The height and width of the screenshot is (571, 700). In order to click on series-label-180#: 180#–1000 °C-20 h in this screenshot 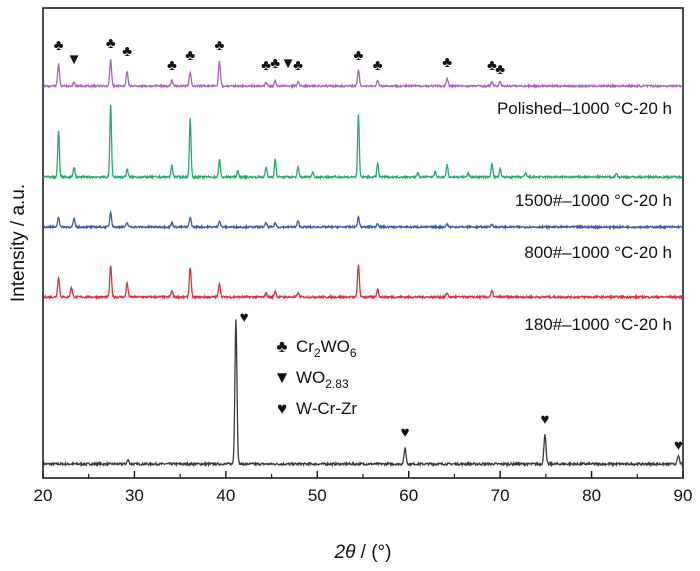, I will do `click(598, 324)`.